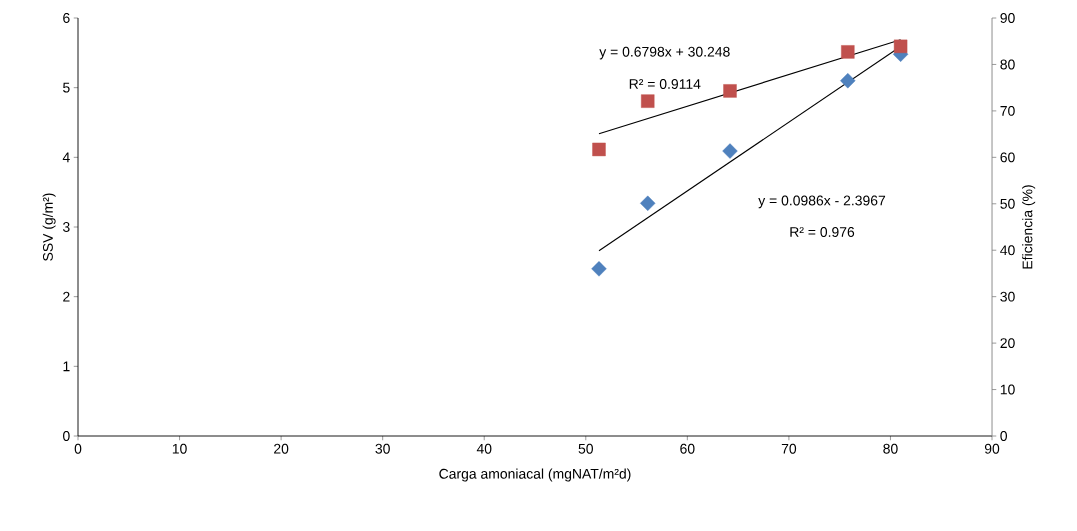 This screenshot has width=1077, height=531. Describe the element at coordinates (1007, 343) in the screenshot. I see `y2-tick-label: 20` at that location.